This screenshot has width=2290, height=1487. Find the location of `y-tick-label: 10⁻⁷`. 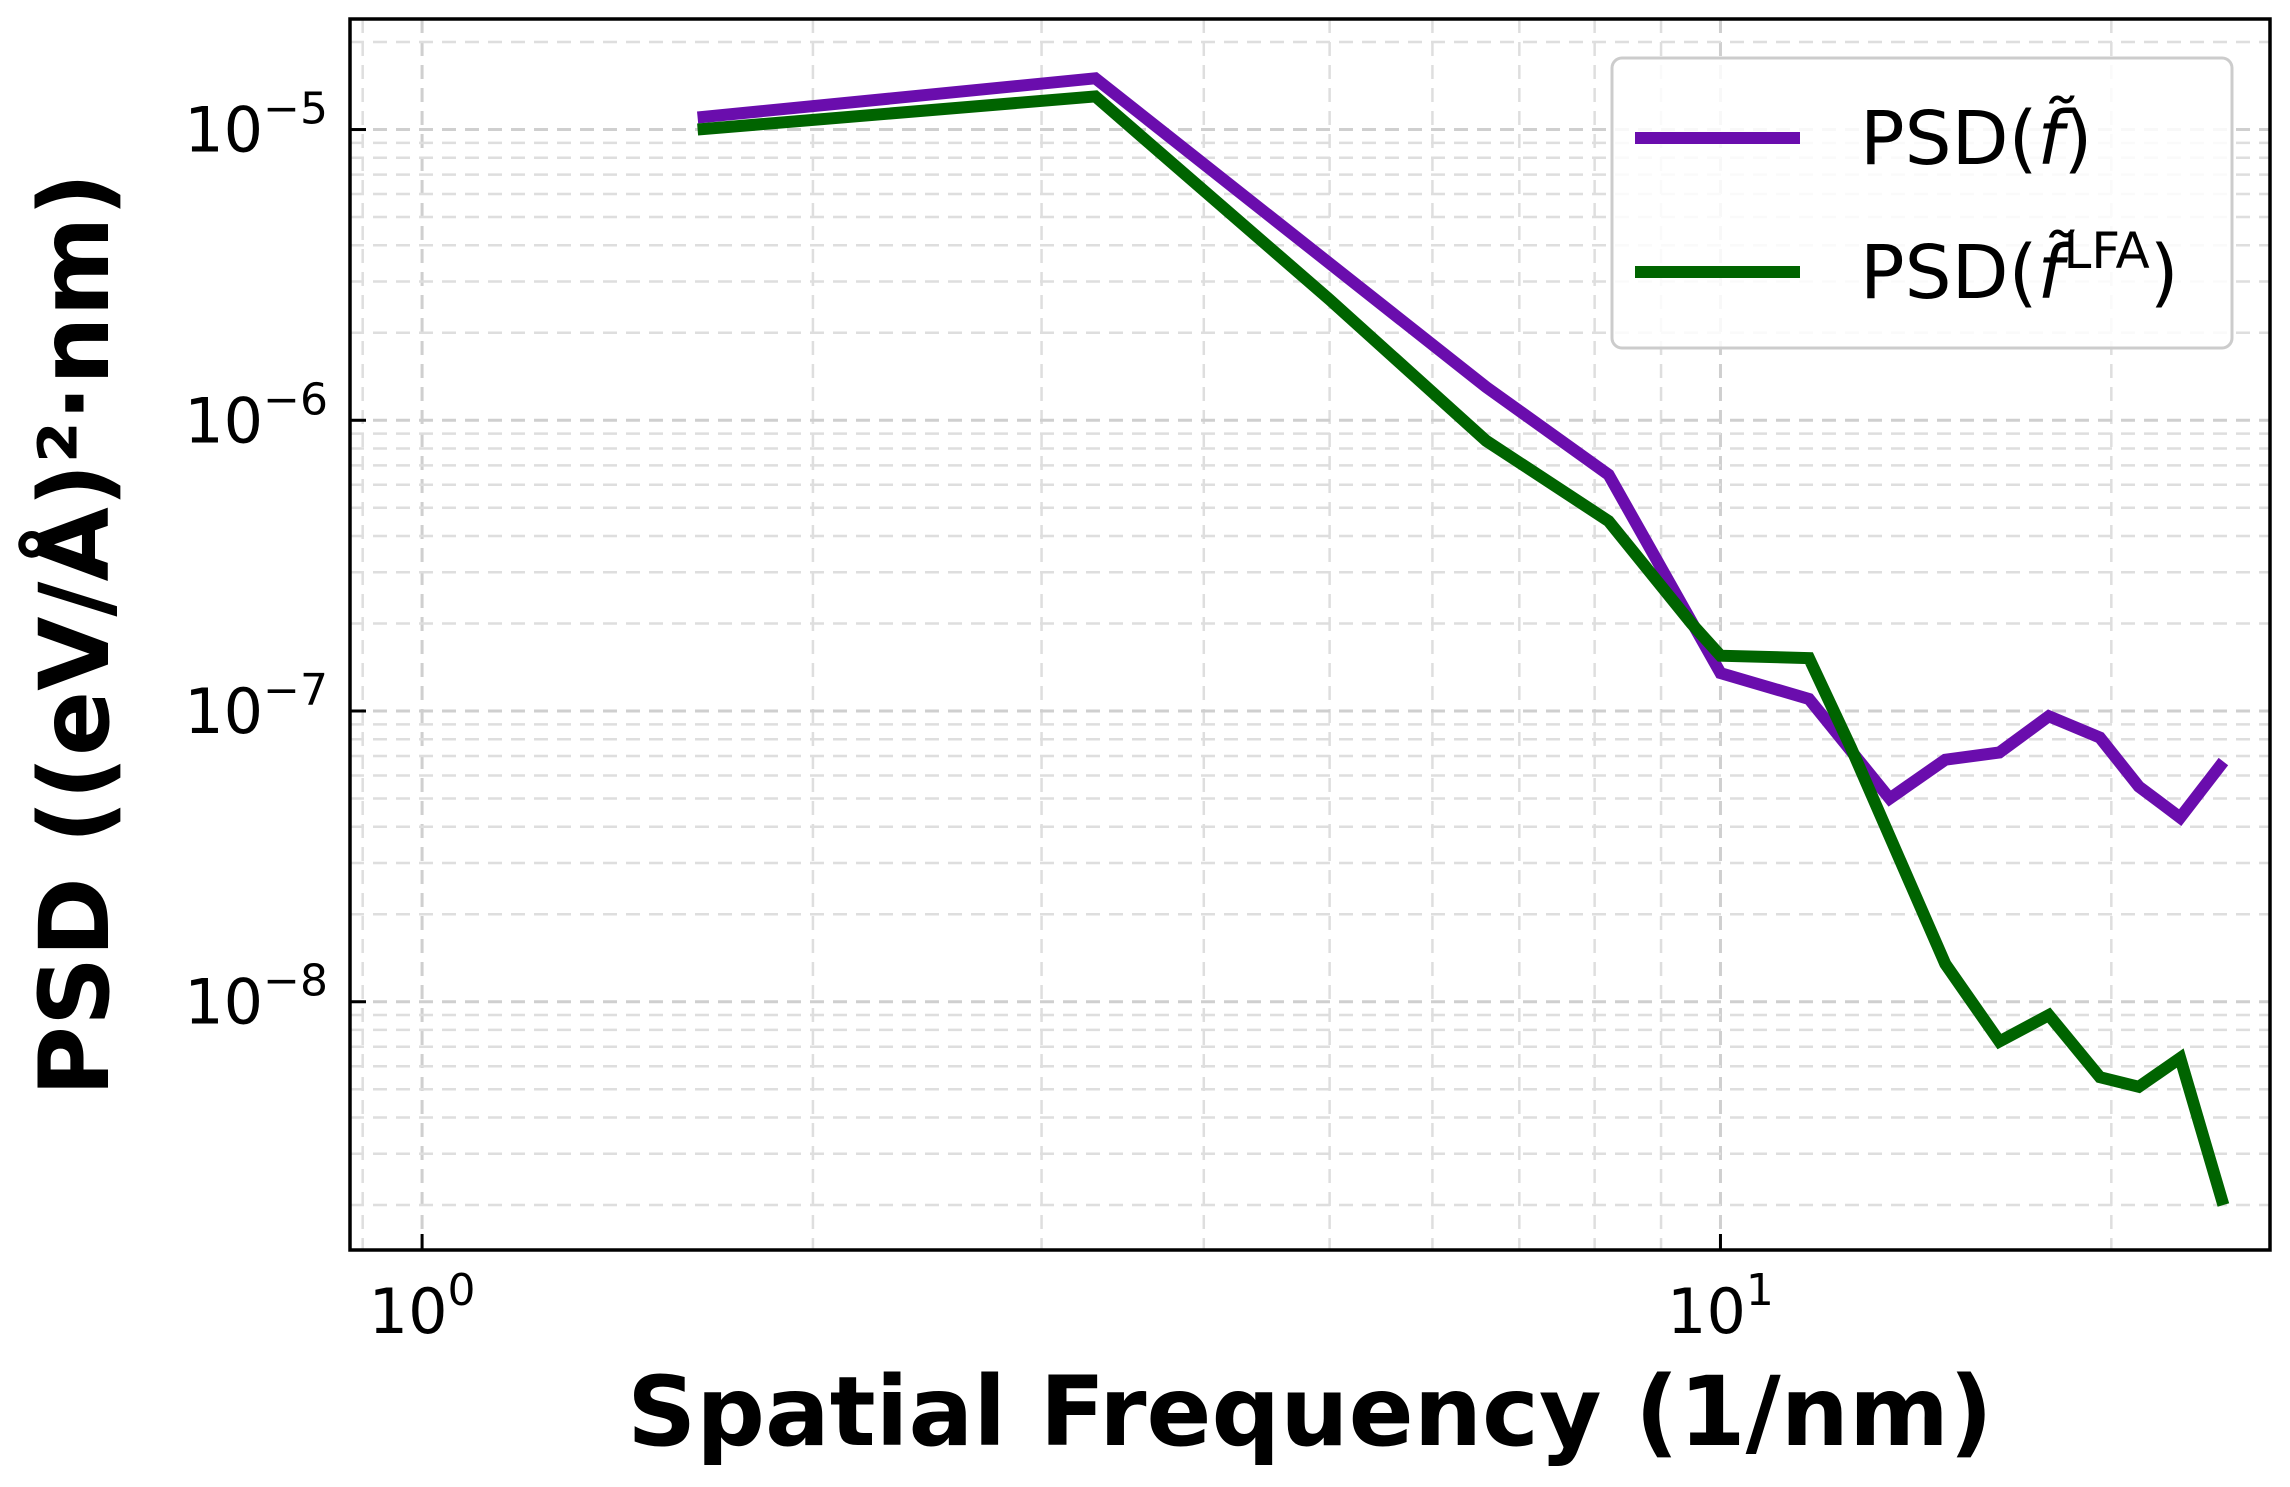

y-tick-label: 10⁻⁷ is located at coordinates (256, 706).